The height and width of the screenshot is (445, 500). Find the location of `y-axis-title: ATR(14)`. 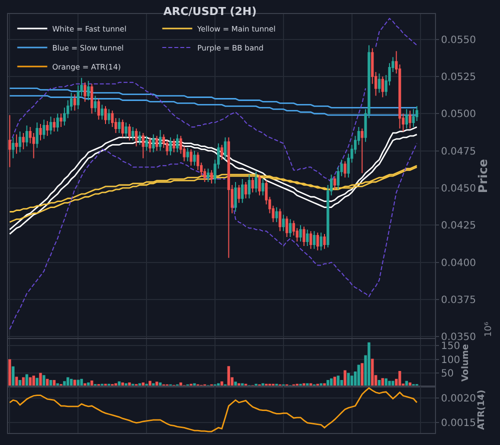

y-axis-title: ATR(14) is located at coordinates (481, 410).